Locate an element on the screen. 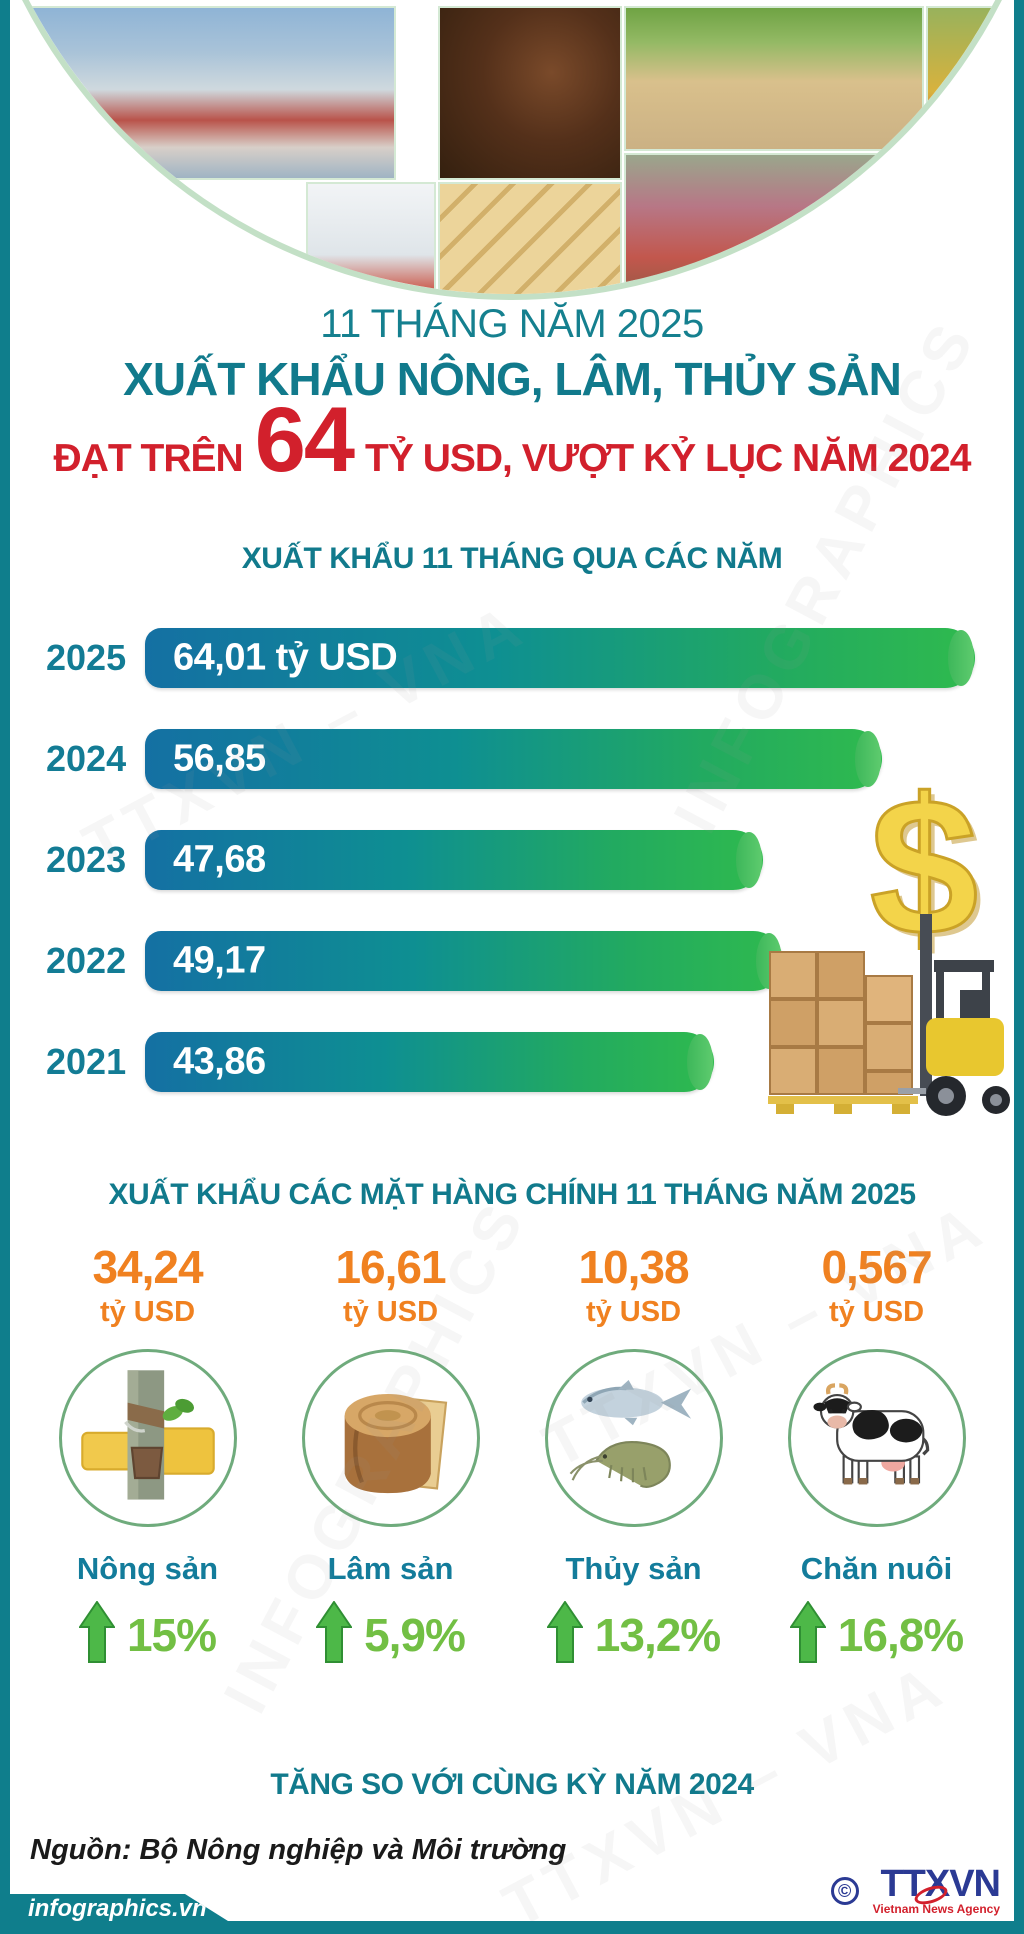 This screenshot has width=1024, height=1934. footer-site-label: infographics.vn is located at coordinates (117, 1908).